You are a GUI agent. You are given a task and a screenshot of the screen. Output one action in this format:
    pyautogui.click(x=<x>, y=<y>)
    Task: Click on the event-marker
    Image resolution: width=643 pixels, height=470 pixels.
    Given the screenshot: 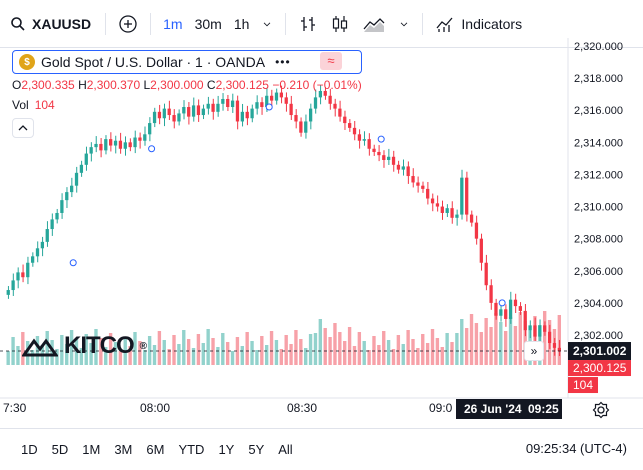 What is the action you would take?
    pyautogui.click(x=381, y=139)
    